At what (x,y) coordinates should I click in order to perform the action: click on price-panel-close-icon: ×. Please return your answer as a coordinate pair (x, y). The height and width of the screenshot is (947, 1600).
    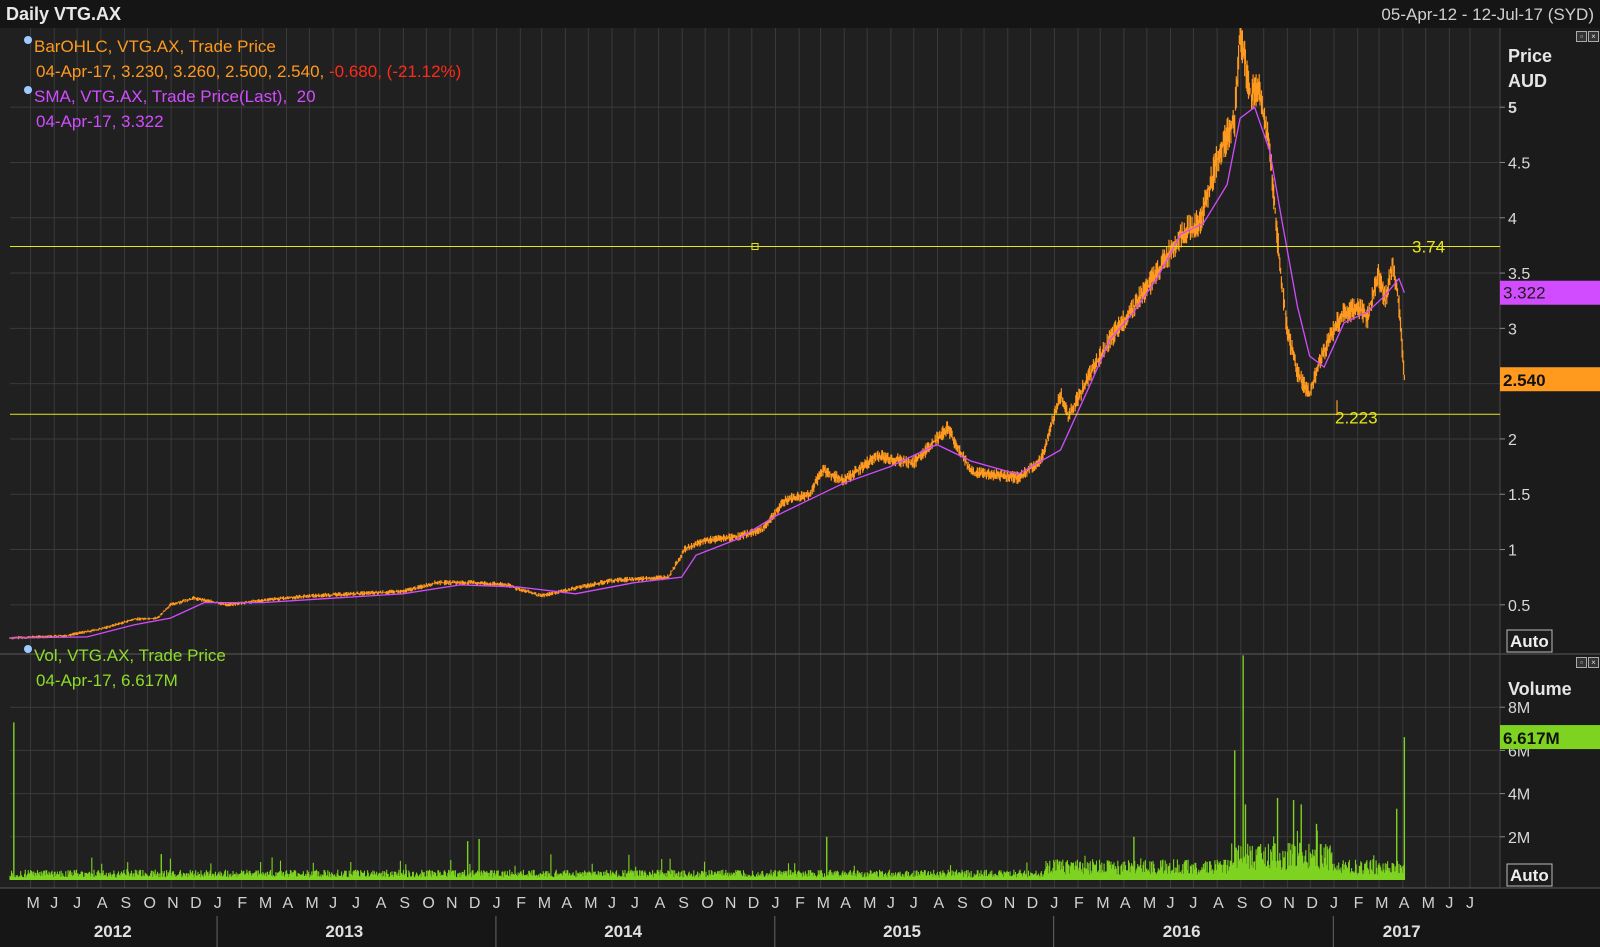
    Looking at the image, I should click on (1593, 36).